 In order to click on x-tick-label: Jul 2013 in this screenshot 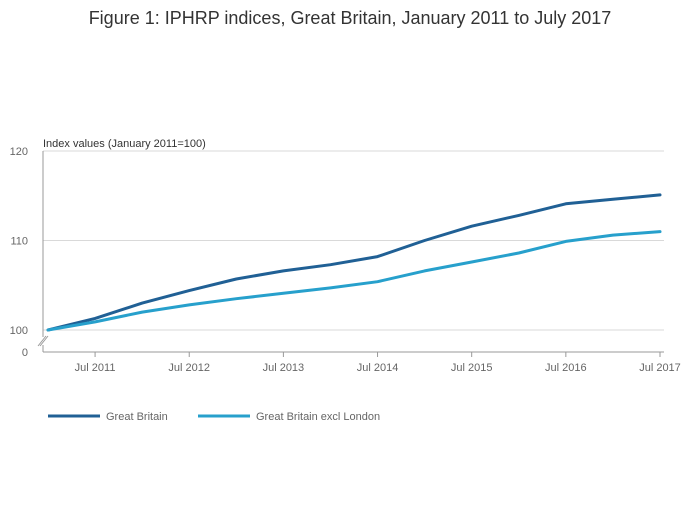, I will do `click(284, 368)`.